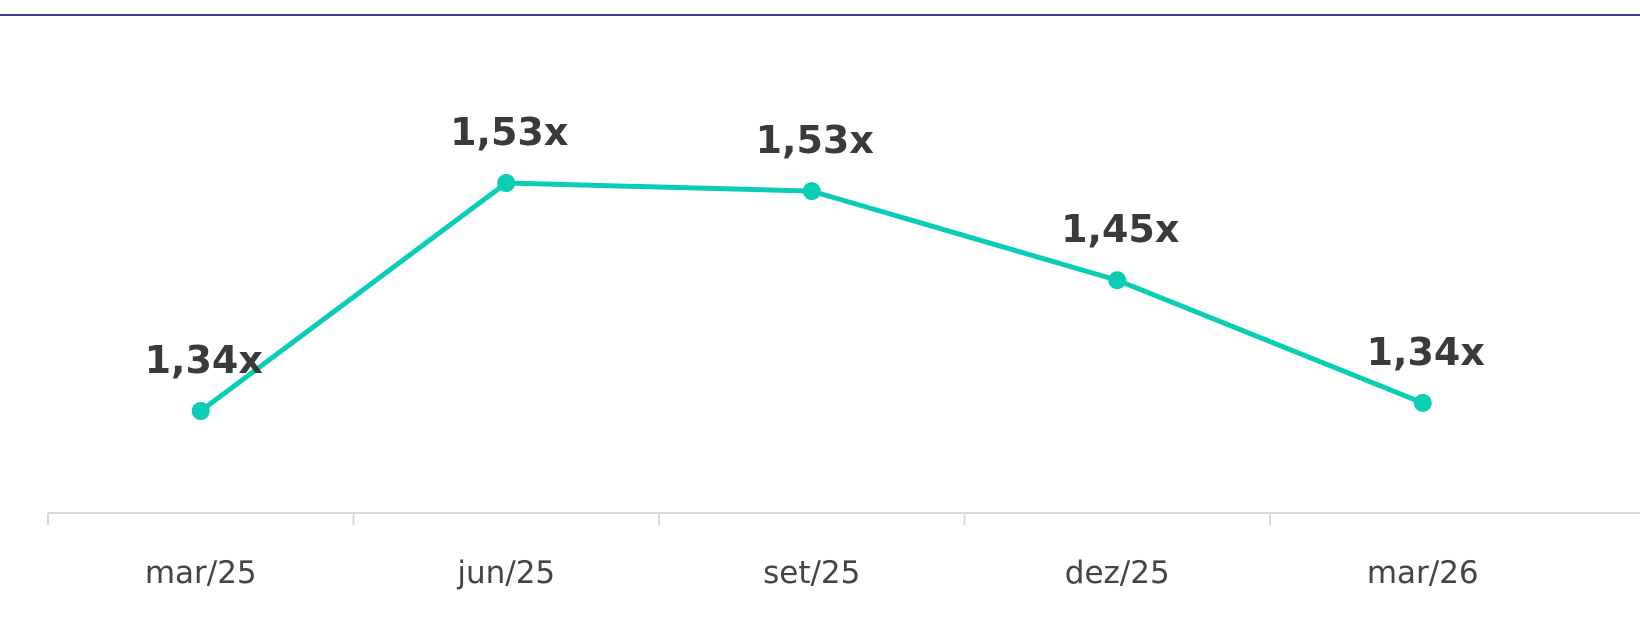  Describe the element at coordinates (201, 573) in the screenshot. I see `x-tick-label: mar/25` at that location.